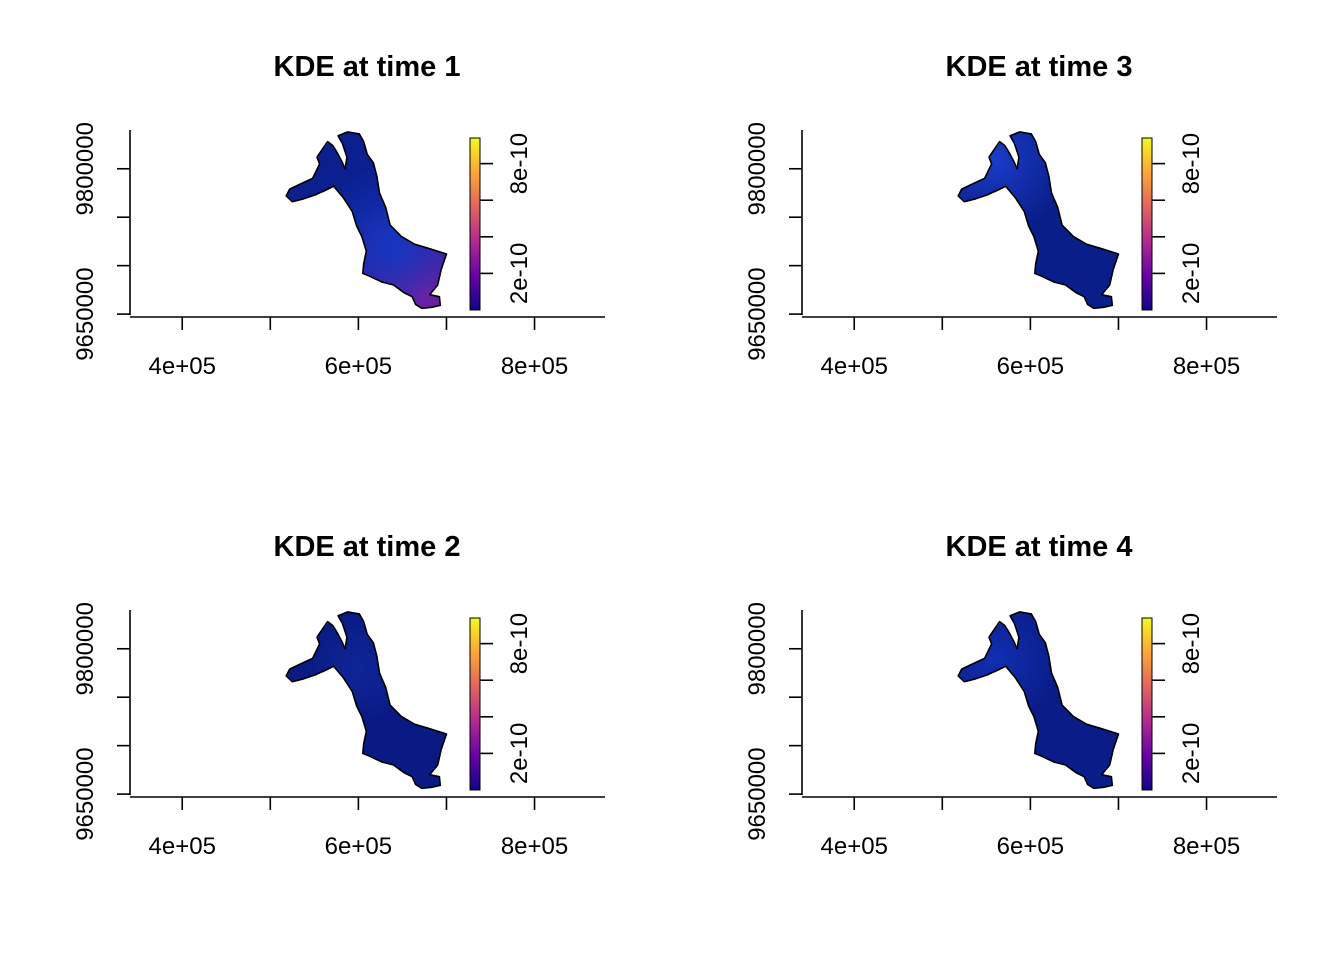 The height and width of the screenshot is (960, 1344). Describe the element at coordinates (1039, 547) in the screenshot. I see `panel-title: KDE at time 4` at that location.